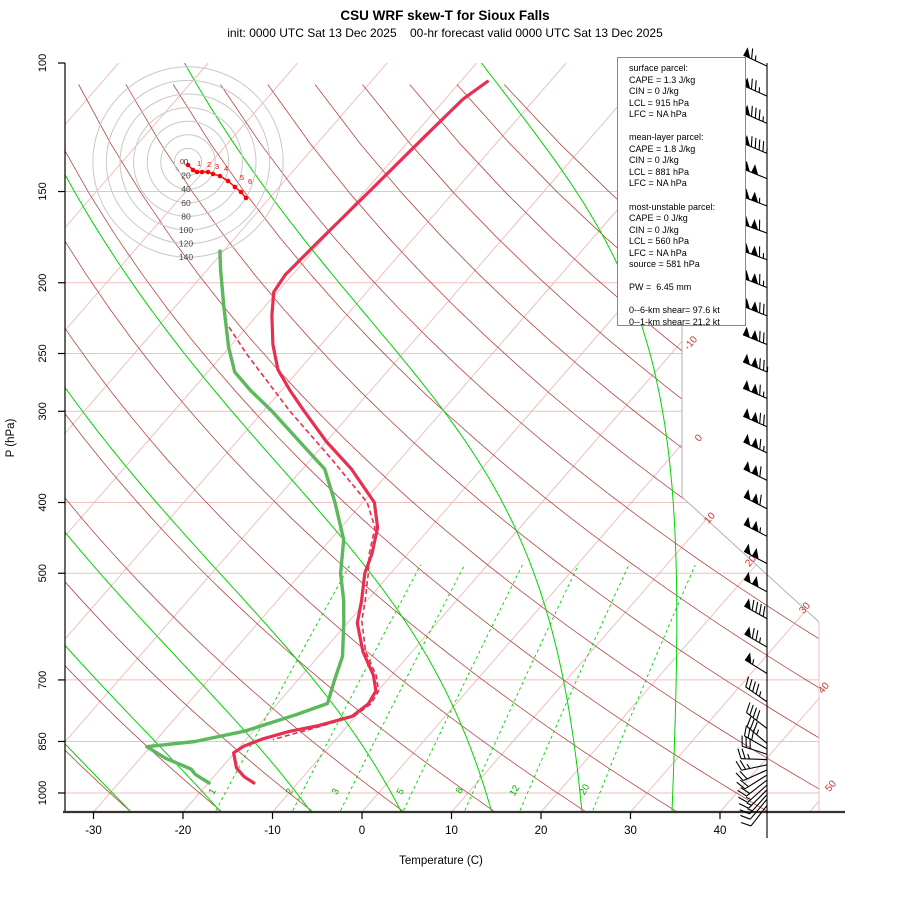 The image size is (900, 900). I want to click on x-axis-title: Temperature (C), so click(441, 861).